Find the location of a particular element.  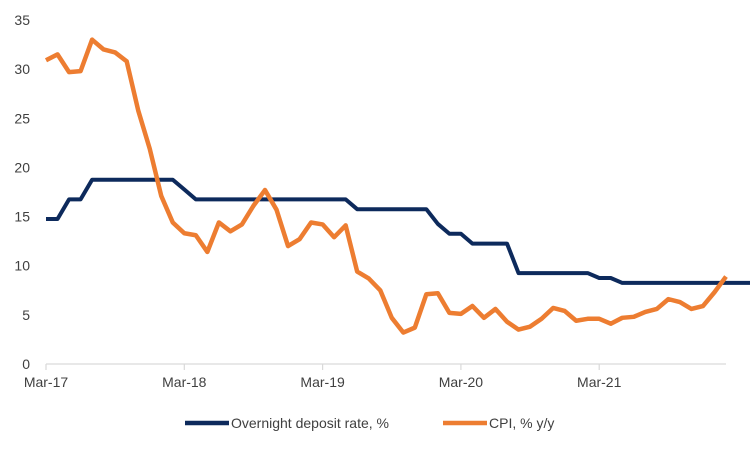

y-tick-label: 10 is located at coordinates (22, 266).